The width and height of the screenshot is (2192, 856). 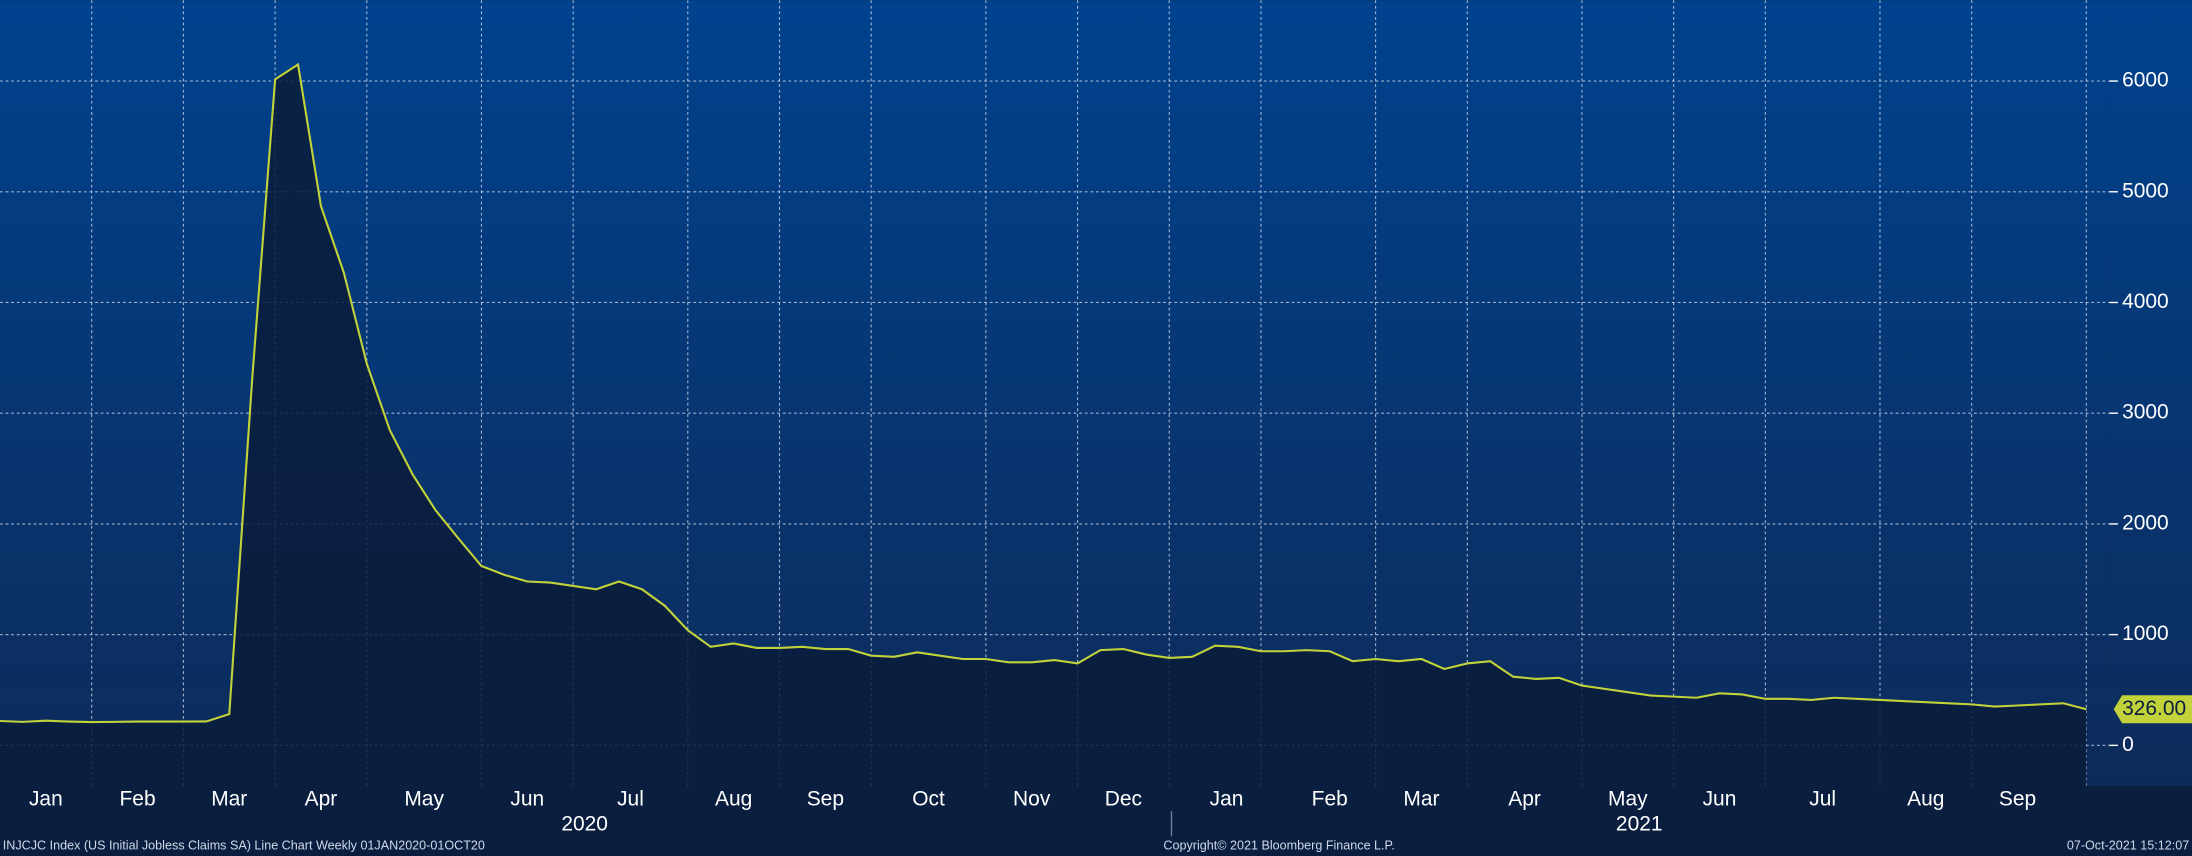 I want to click on footer-right: 07-Oct-2021 15:12:07, so click(x=2128, y=845).